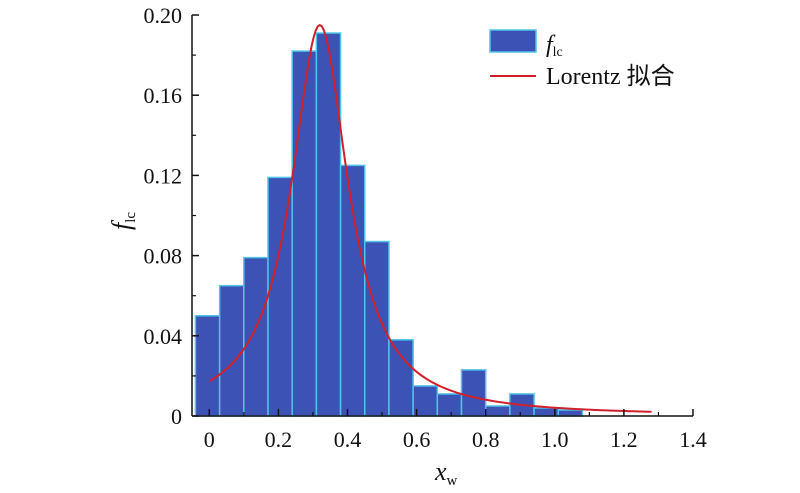  What do you see at coordinates (693, 439) in the screenshot?
I see `x-tick-label: 1.4` at bounding box center [693, 439].